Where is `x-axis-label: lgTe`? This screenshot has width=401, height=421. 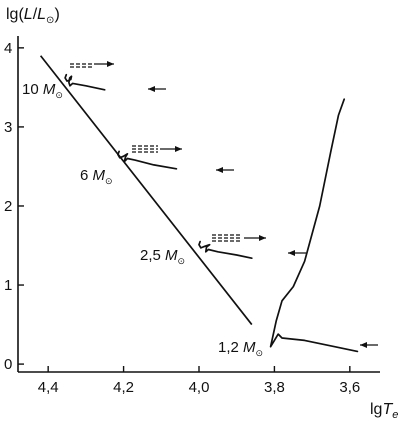
x-axis-label: lgTe is located at coordinates (384, 411).